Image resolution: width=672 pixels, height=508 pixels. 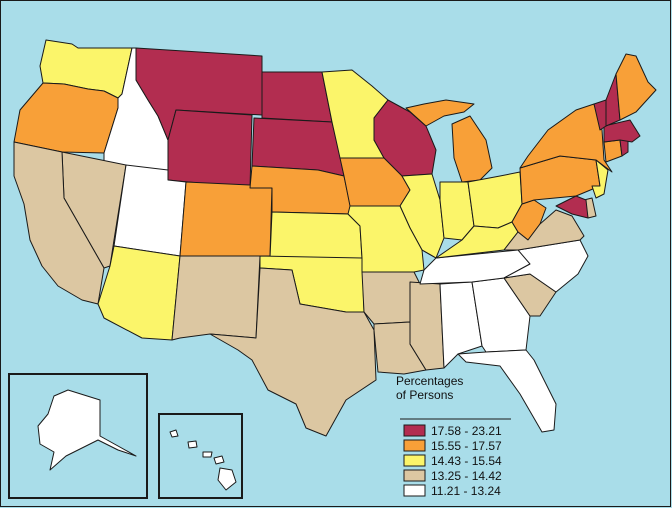 I want to click on state-virginia, so click(x=544, y=230).